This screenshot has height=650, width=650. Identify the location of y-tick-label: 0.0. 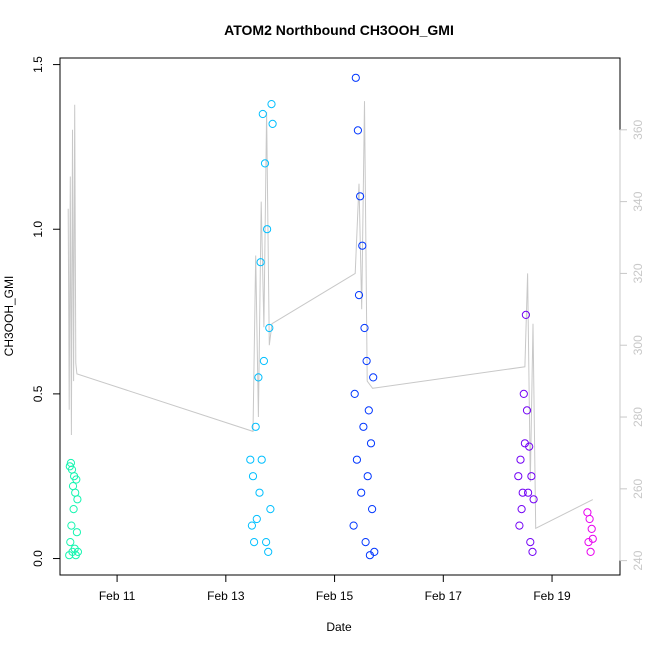
(38, 558).